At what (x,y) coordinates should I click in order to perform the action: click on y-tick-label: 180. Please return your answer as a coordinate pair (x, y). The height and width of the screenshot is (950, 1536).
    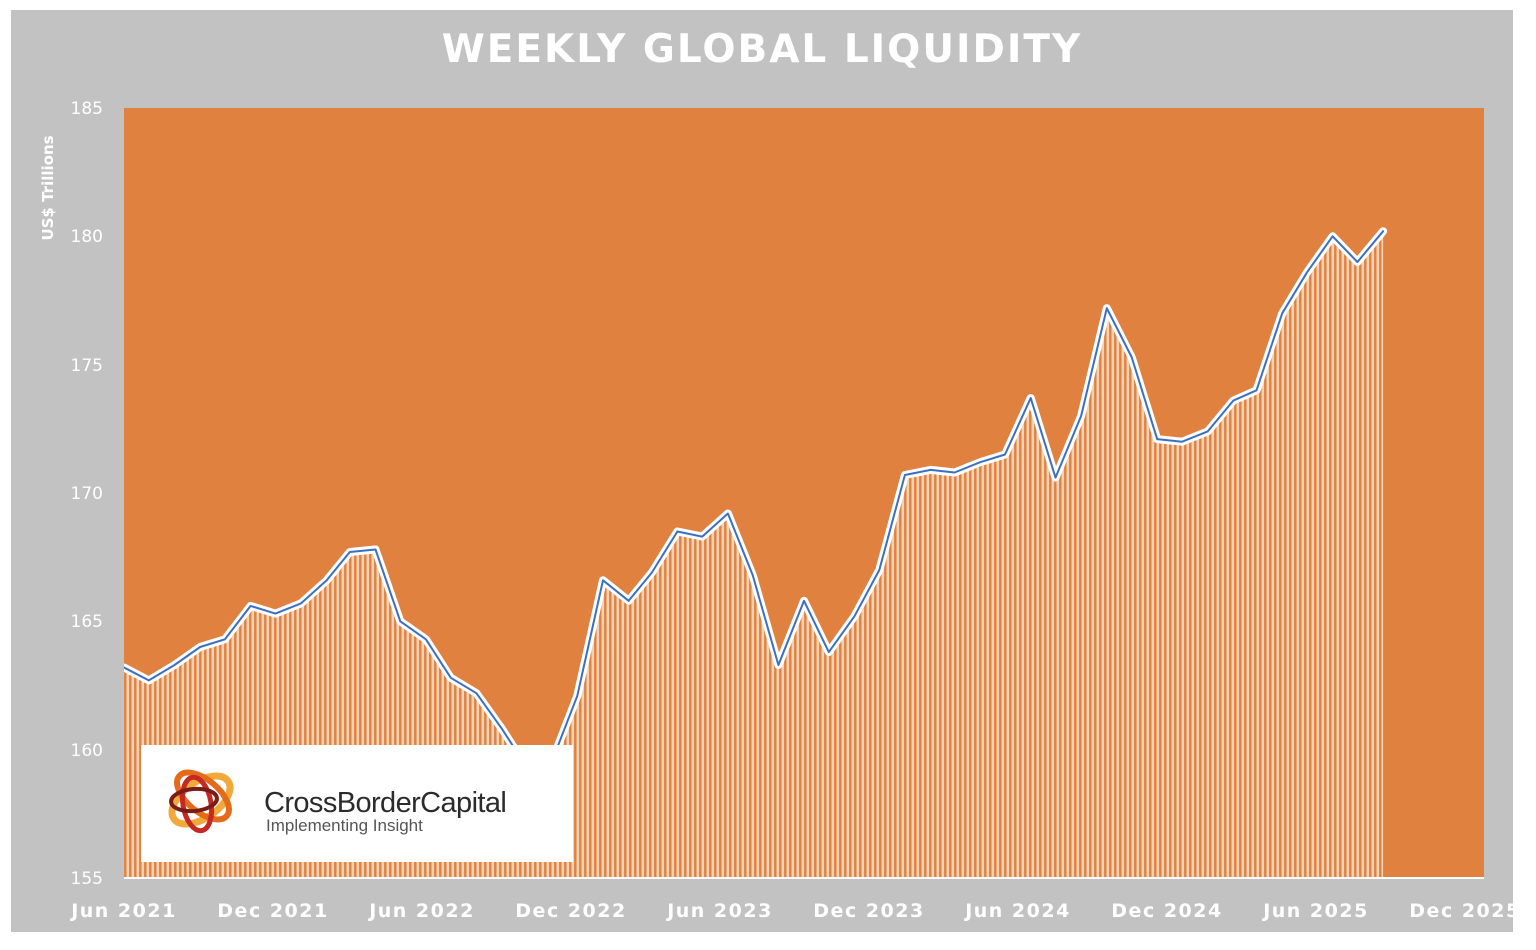
    Looking at the image, I should click on (87, 237).